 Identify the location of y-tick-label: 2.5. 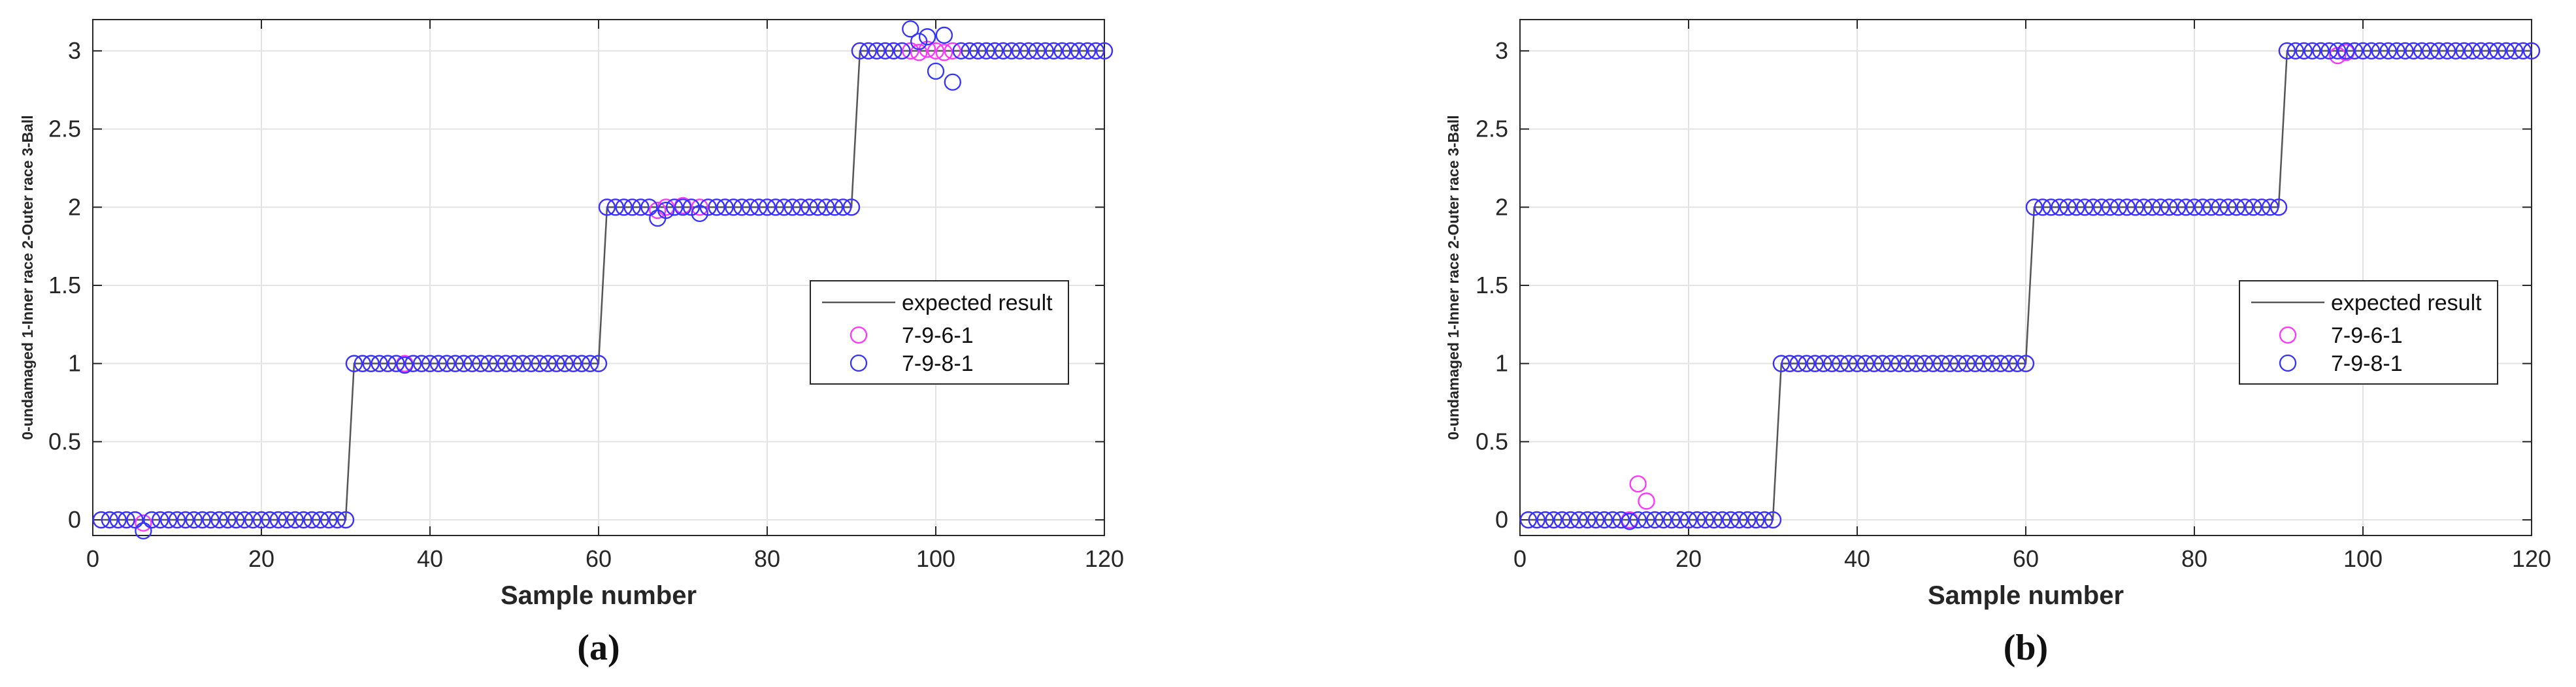
(64, 129).